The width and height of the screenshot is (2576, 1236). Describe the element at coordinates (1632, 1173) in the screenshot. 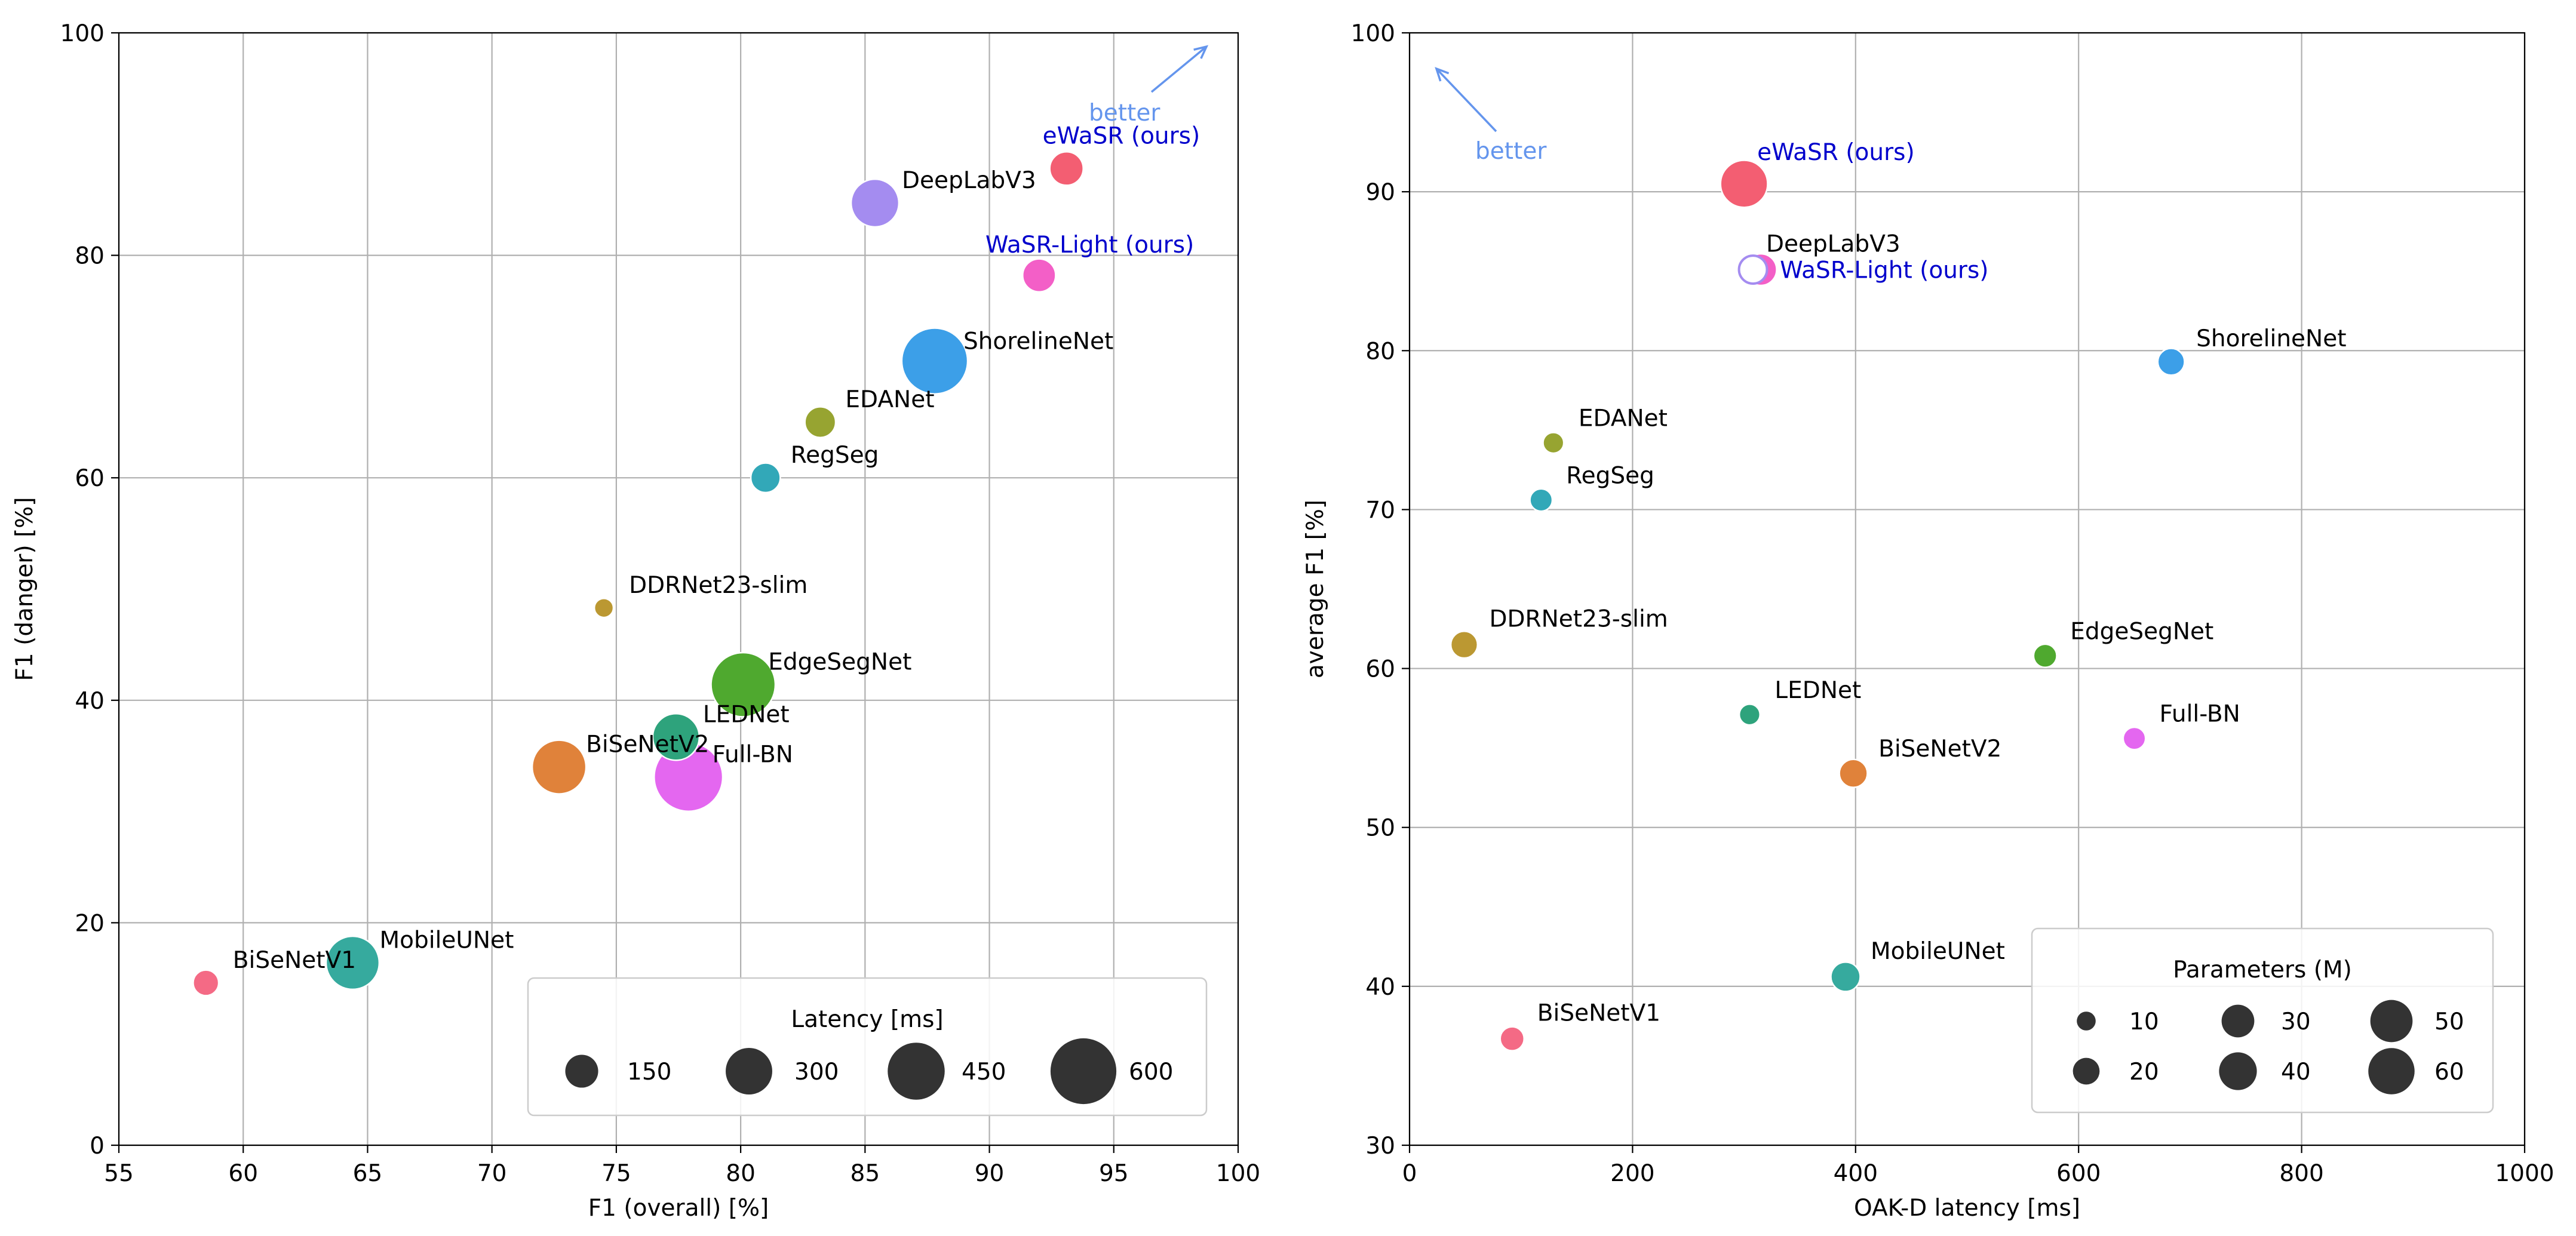

I see `x-tick-label: 200` at that location.